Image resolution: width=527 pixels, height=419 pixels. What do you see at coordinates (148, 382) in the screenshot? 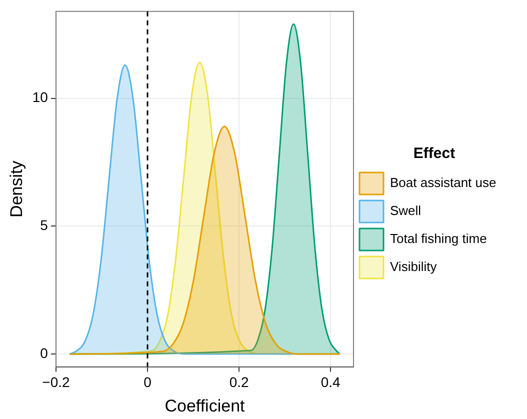
I see `x-tick-label: 0` at bounding box center [148, 382].